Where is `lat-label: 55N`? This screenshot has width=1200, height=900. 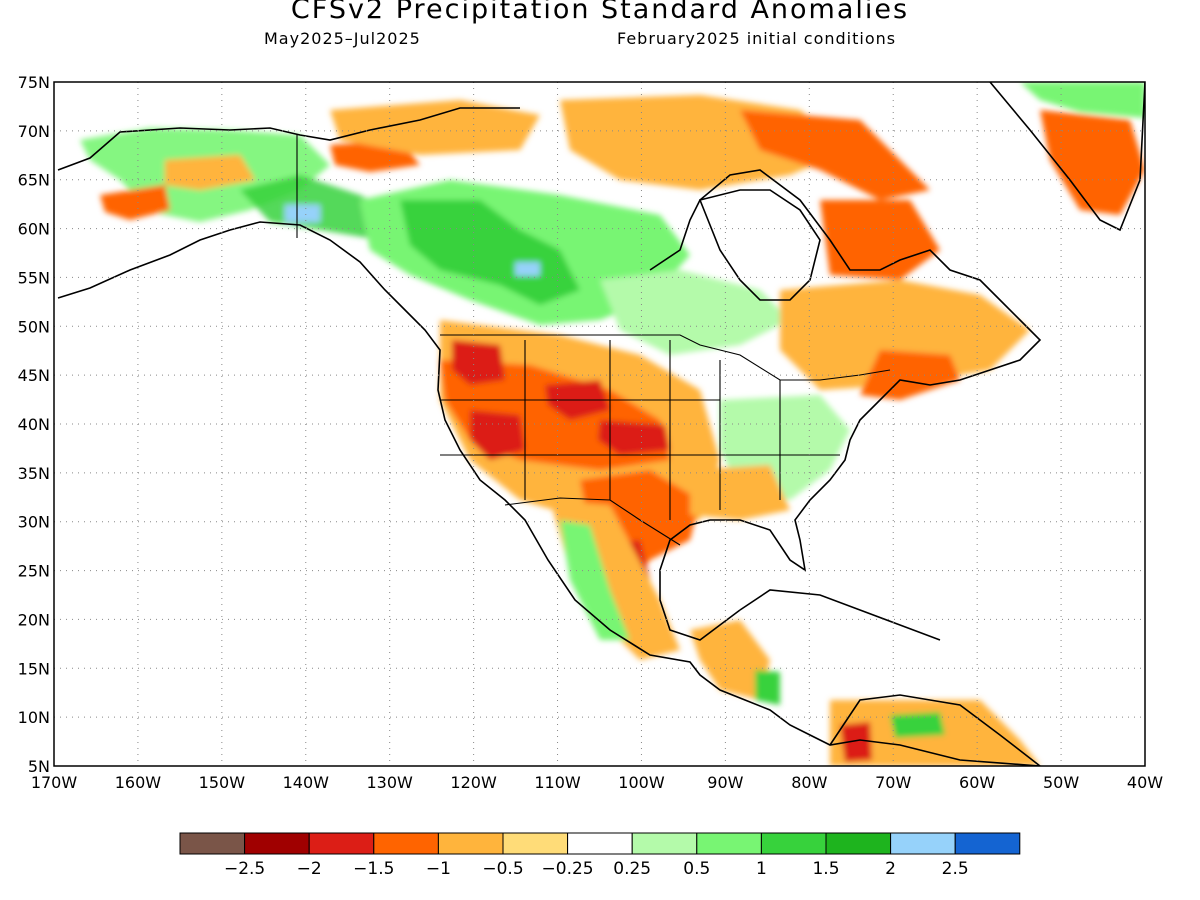 lat-label: 55N is located at coordinates (34, 277).